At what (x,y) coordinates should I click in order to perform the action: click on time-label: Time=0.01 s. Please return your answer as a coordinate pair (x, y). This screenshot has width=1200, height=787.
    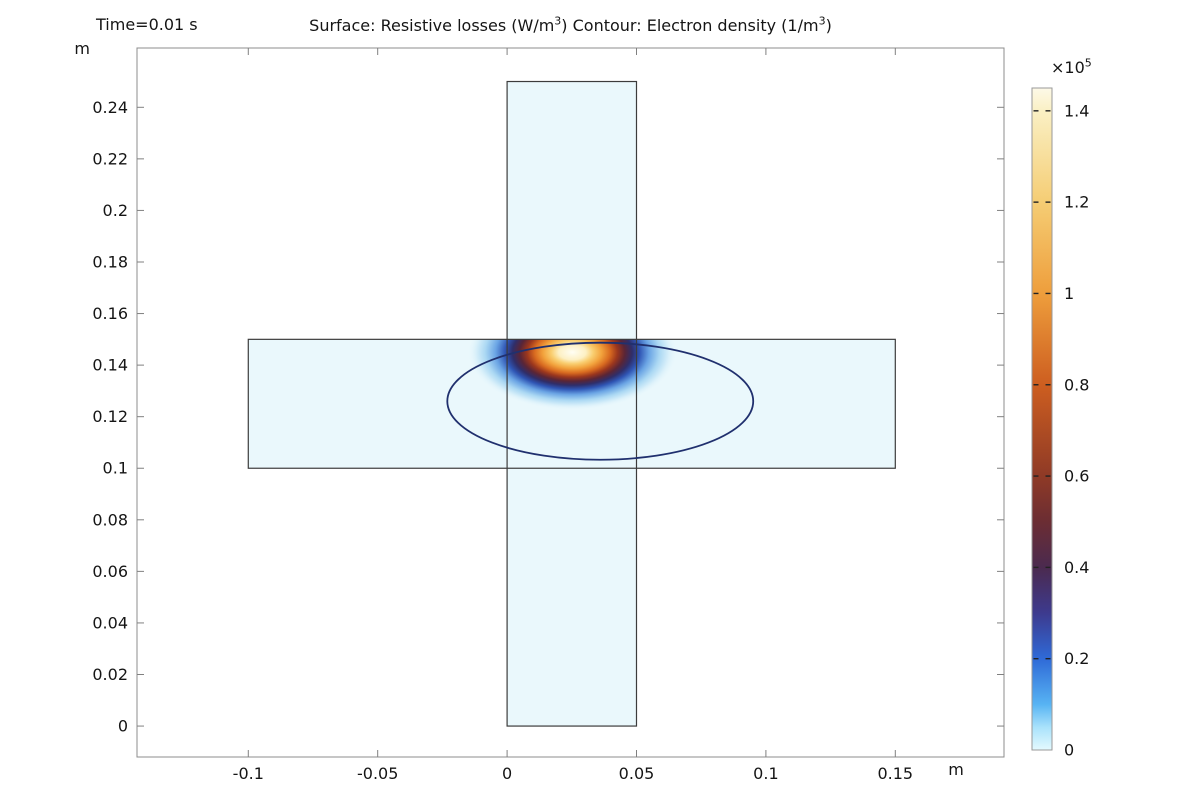
    Looking at the image, I should click on (147, 24).